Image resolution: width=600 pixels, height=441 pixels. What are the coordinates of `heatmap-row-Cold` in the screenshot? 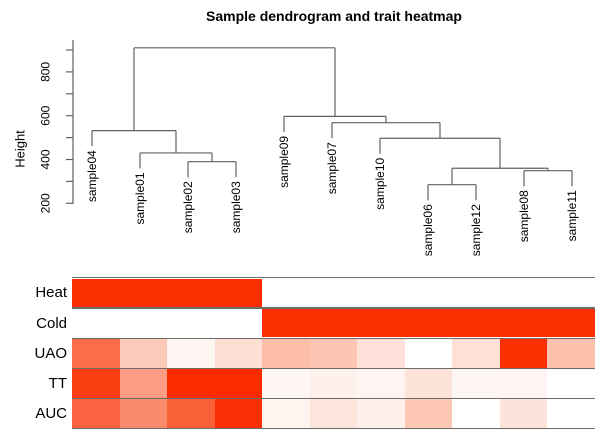 It's located at (333, 323).